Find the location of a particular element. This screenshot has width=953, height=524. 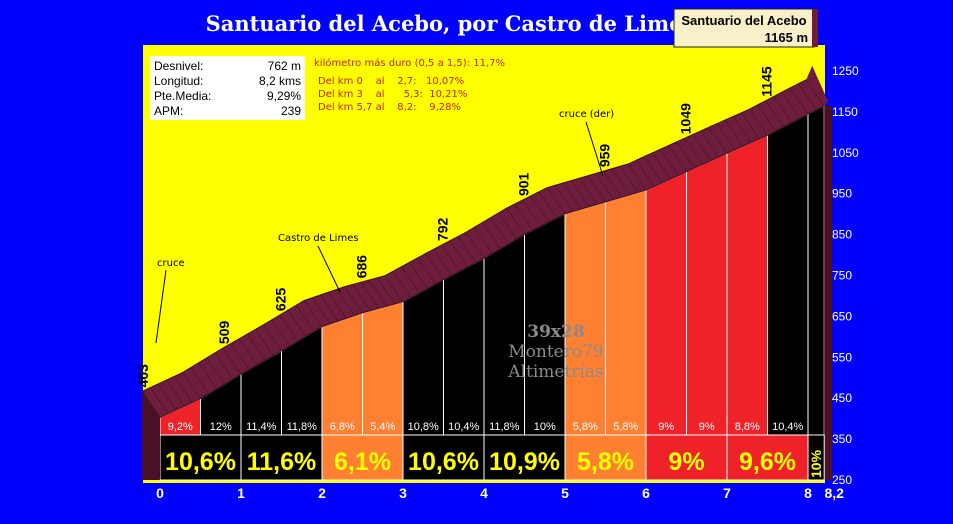

x-tick-label: 7 is located at coordinates (727, 493).